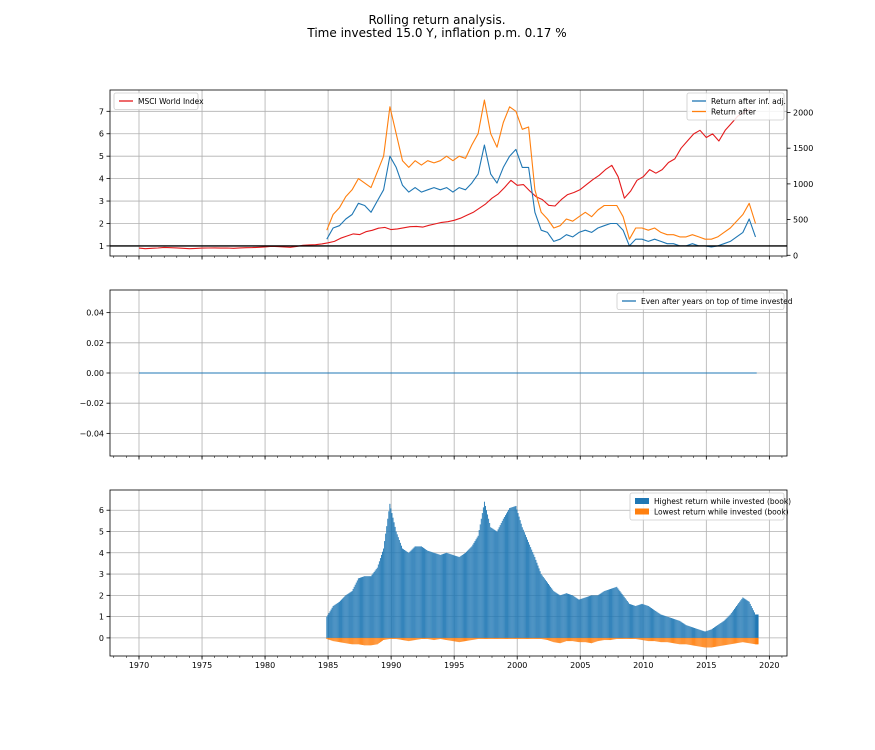 Image resolution: width=875 pixels, height=750 pixels. Describe the element at coordinates (101, 532) in the screenshot. I see `y-tick-label: 5` at that location.